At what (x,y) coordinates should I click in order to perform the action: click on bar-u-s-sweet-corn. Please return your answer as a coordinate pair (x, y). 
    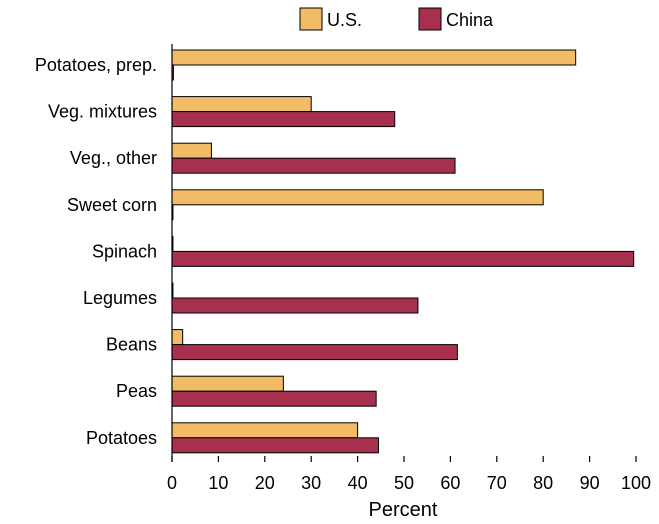
    Looking at the image, I should click on (357, 197).